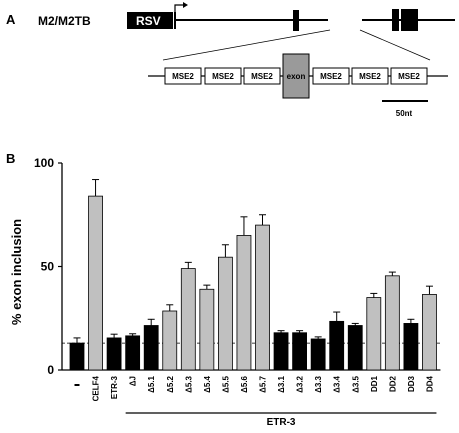 The height and width of the screenshot is (433, 459). Describe the element at coordinates (114, 387) in the screenshot. I see `category-label: ETR-3` at that location.